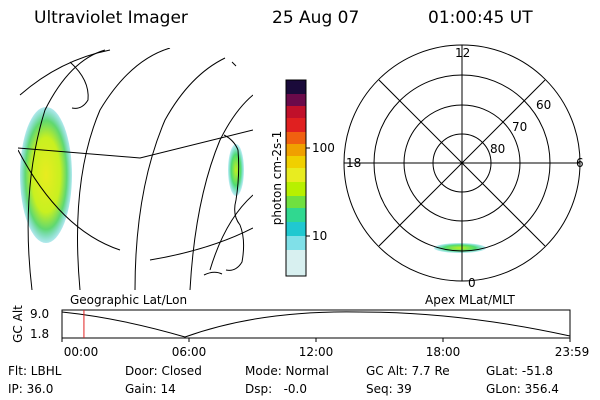 The image size is (600, 400). Describe the element at coordinates (354, 163) in the screenshot. I see `mlt-label-18: 18` at that location.